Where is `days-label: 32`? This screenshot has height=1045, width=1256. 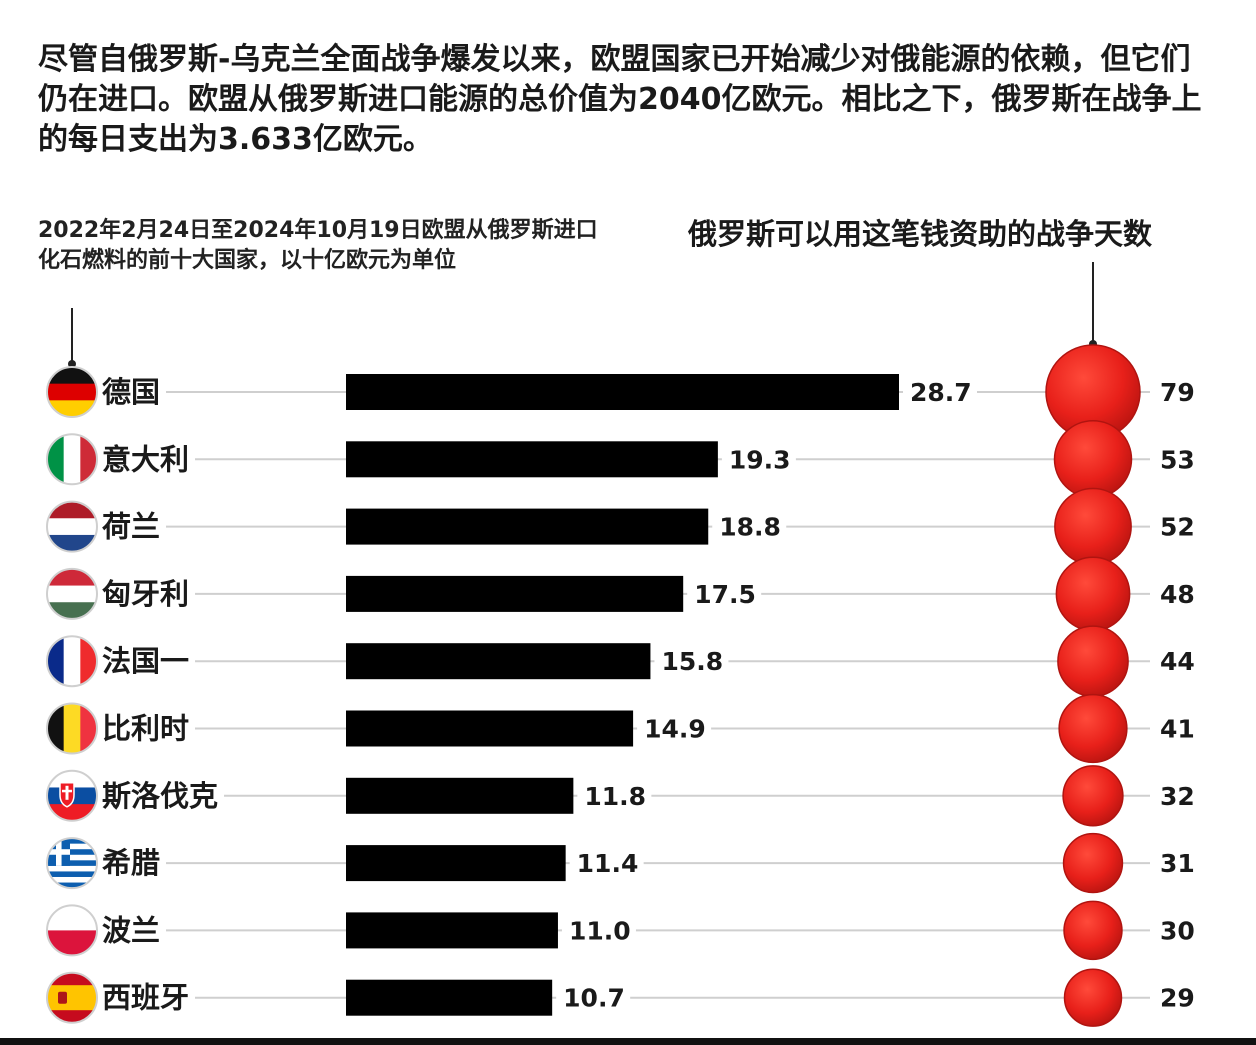 days-label: 32 is located at coordinates (1177, 796).